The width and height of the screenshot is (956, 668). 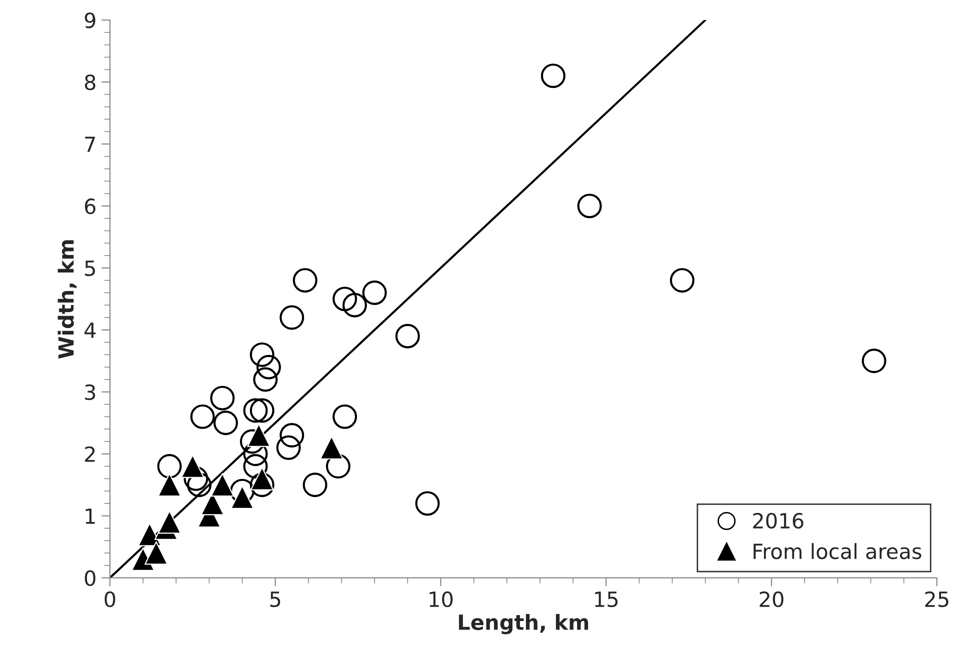 What do you see at coordinates (90, 392) in the screenshot?
I see `y-tick-label: 3` at bounding box center [90, 392].